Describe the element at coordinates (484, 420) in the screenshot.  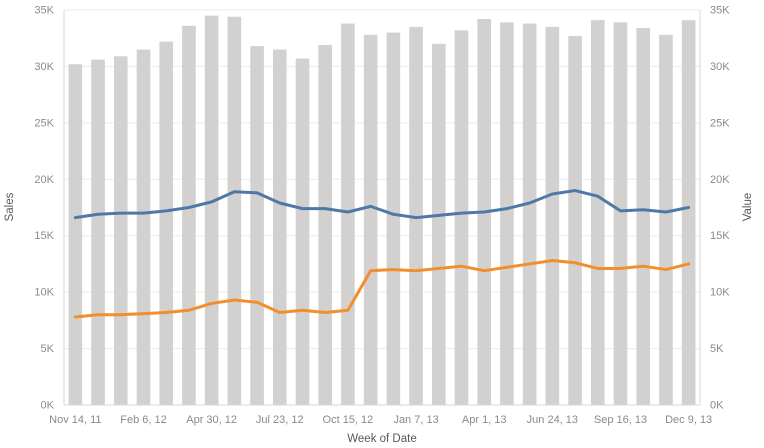
I see `x-axis-tick-label: Apr 1, 13` at that location.